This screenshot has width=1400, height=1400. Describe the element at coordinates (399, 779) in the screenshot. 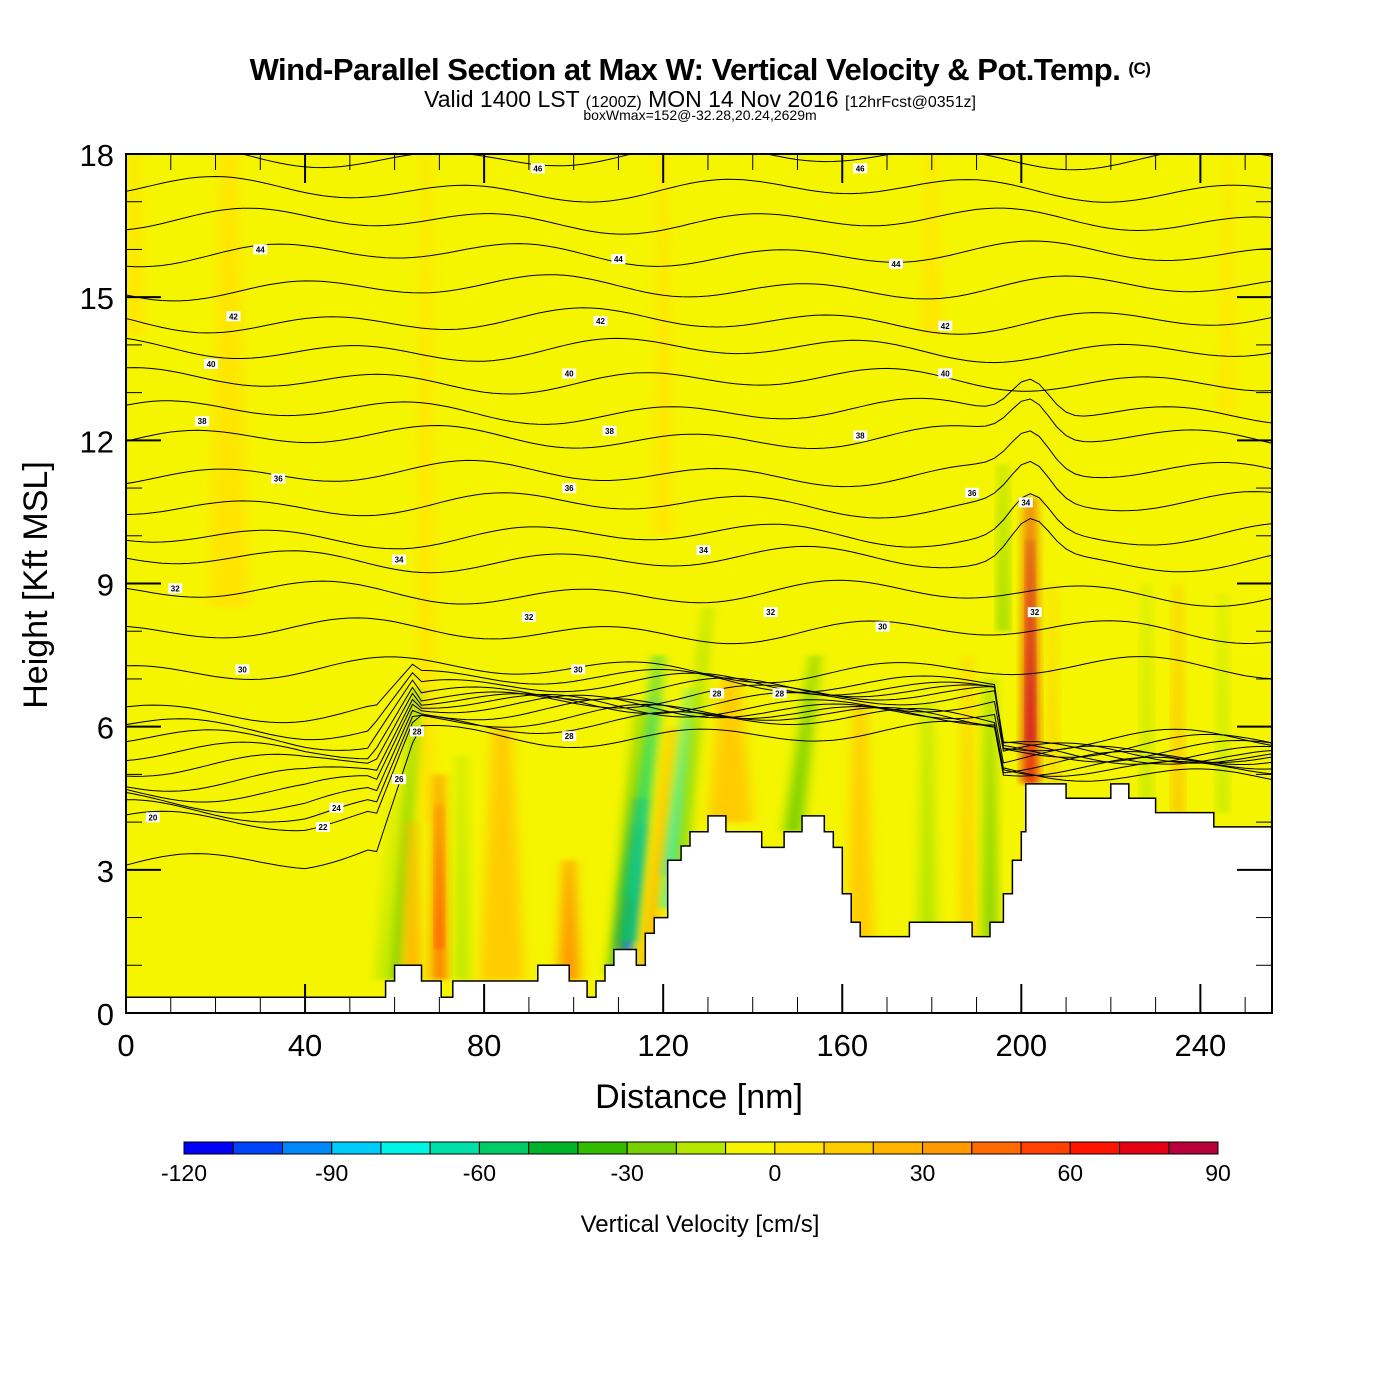

I see `contour-label: 26` at that location.